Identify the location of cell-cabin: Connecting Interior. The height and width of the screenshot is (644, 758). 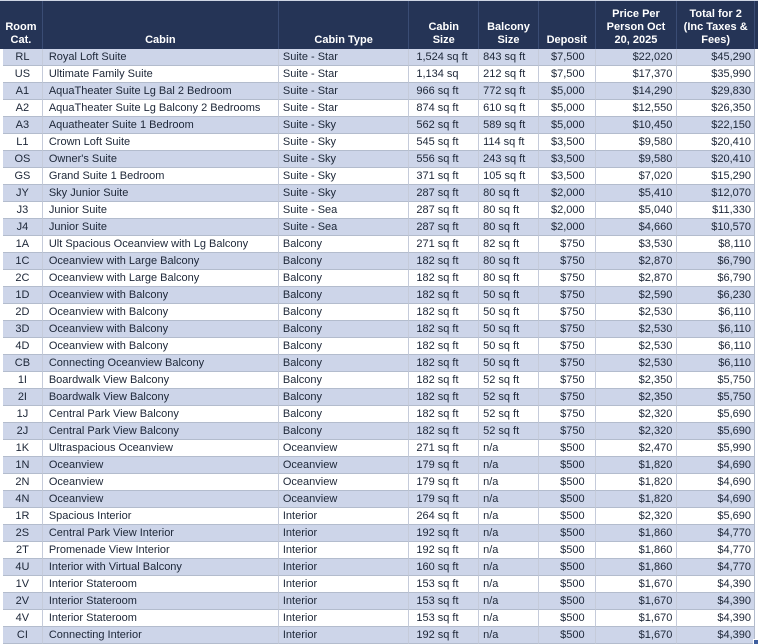
(160, 635).